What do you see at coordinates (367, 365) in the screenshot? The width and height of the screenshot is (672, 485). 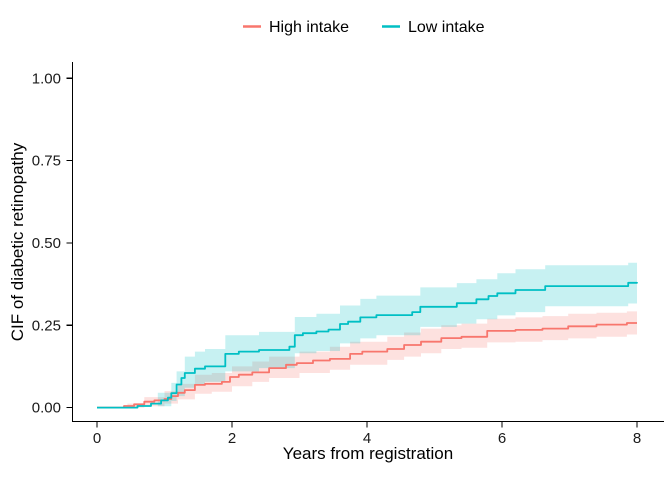 I see `curve-high-intake` at bounding box center [367, 365].